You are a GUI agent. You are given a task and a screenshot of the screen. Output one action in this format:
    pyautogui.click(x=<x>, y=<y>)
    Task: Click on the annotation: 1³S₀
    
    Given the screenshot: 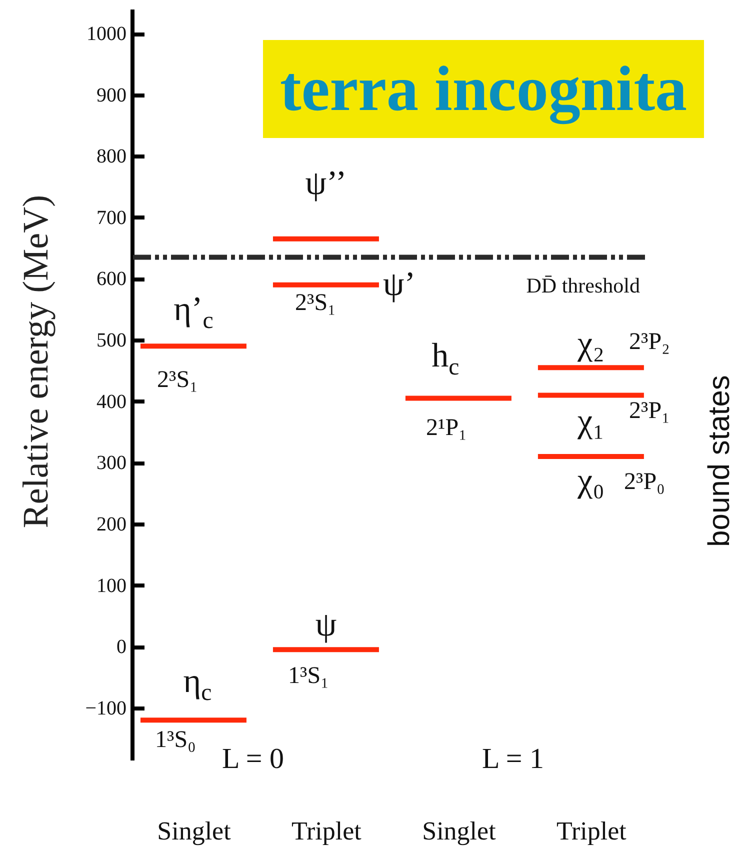 What is the action you would take?
    pyautogui.click(x=175, y=740)
    